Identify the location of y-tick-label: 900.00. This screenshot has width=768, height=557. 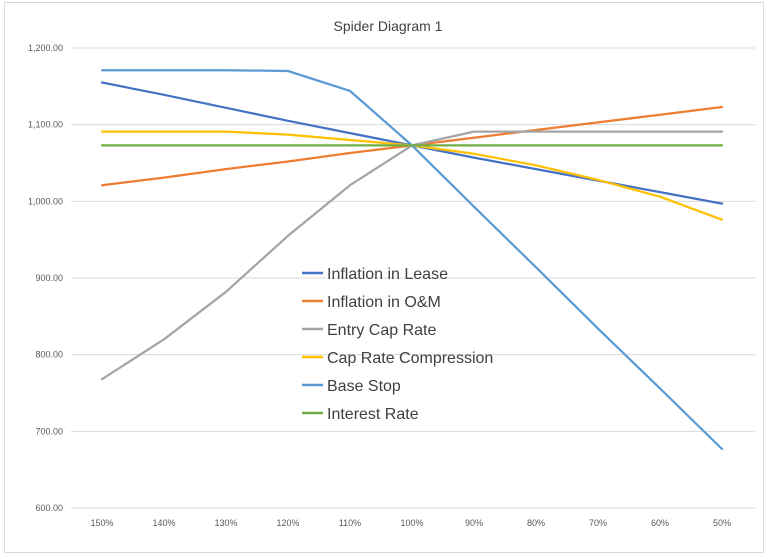
(49, 278).